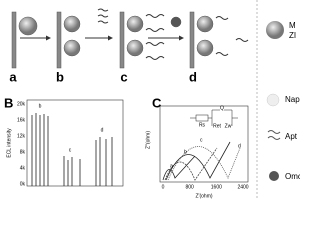 Image resolution: width=320 pixels, height=240 pixels. Describe the element at coordinates (222, 108) in the screenshot. I see `circuit-label: Q` at that location.